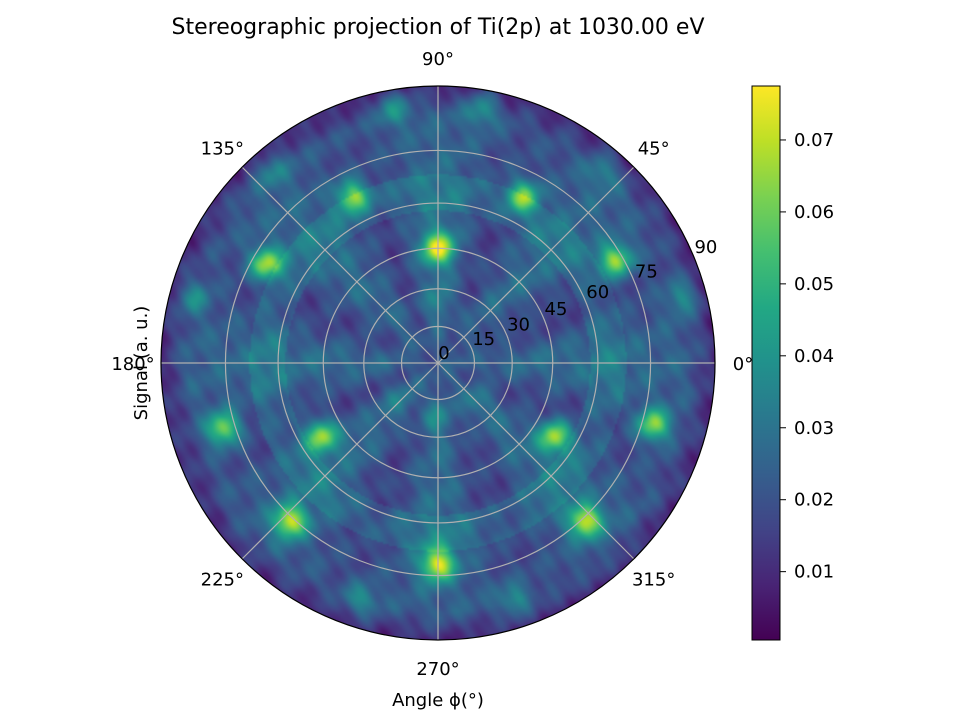 The image size is (960, 720). Describe the element at coordinates (597, 292) in the screenshot. I see `radial-tick-label: 60` at that location.